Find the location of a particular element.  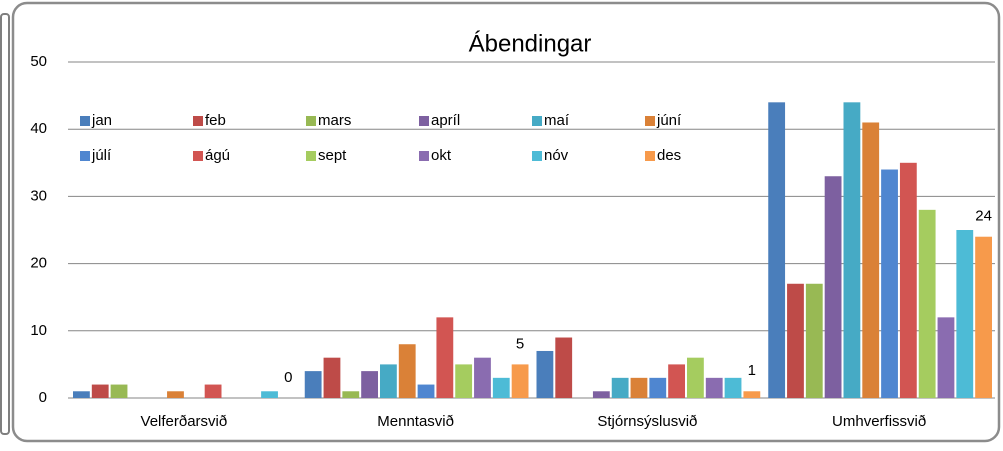

legend-label: ágú is located at coordinates (217, 155).